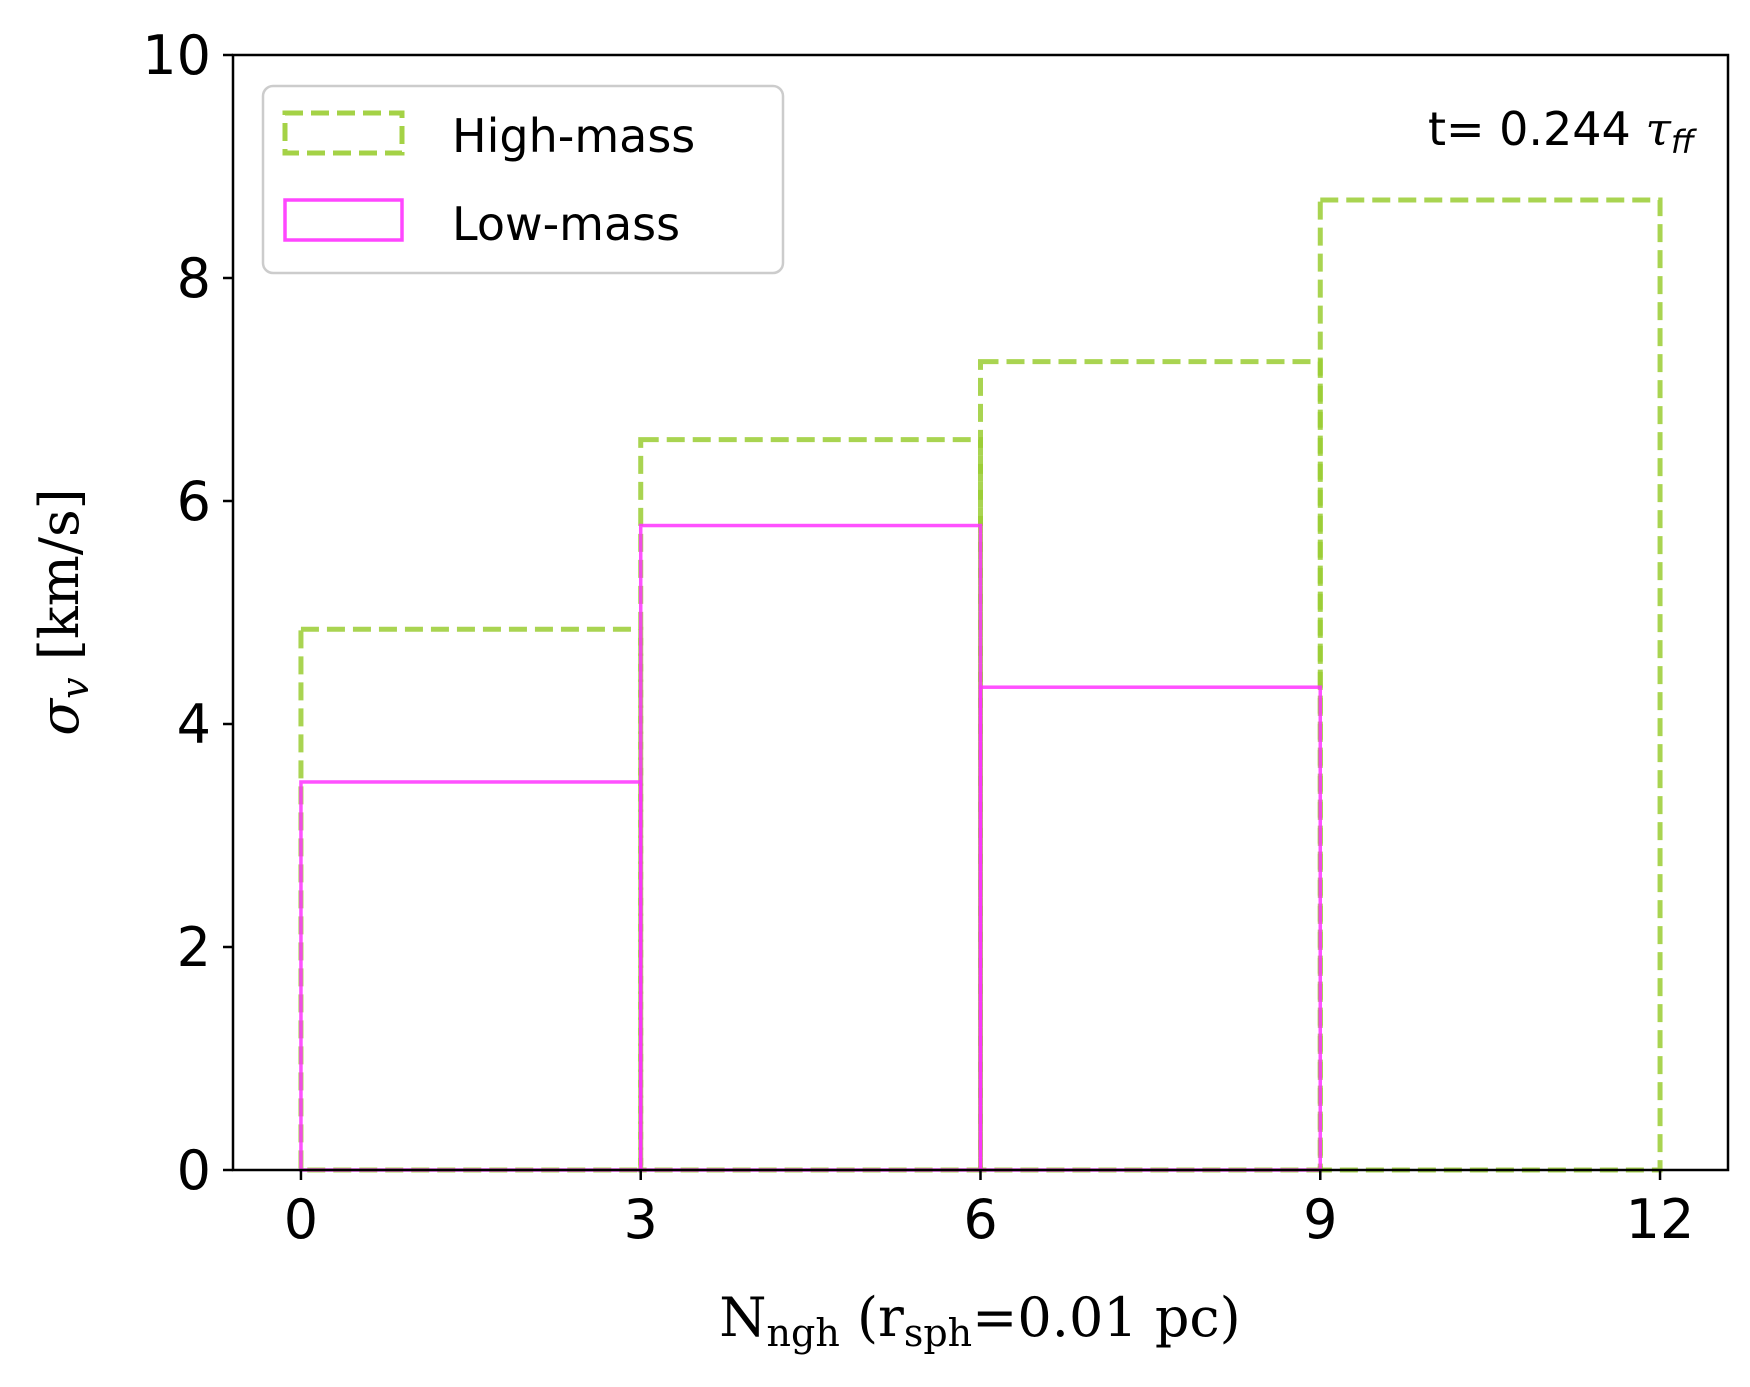  Describe the element at coordinates (194, 1170) in the screenshot. I see `y-tick-label: 0` at that location.